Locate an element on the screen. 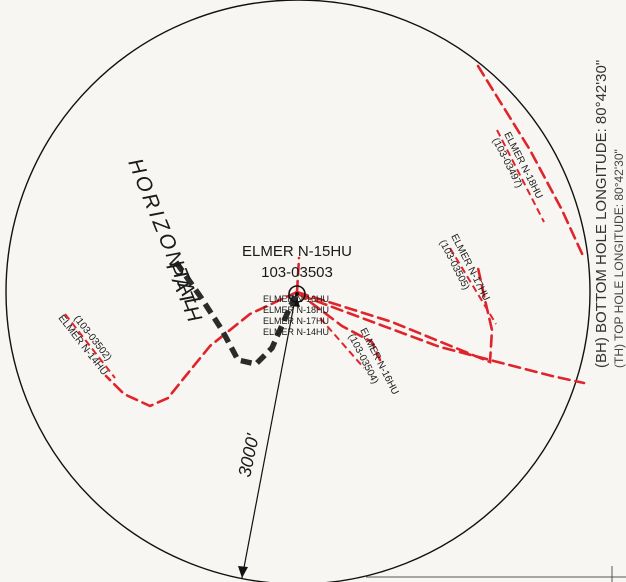 The width and height of the screenshot is (626, 582). offset-well-path-n17 is located at coordinates (394, 315).